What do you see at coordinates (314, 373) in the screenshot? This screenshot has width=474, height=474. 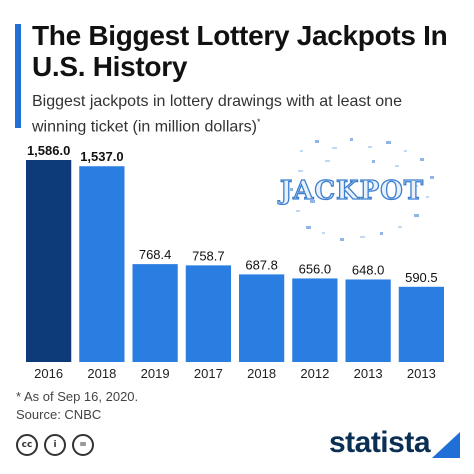 I see `x-tick-label-5: 2012` at bounding box center [314, 373].